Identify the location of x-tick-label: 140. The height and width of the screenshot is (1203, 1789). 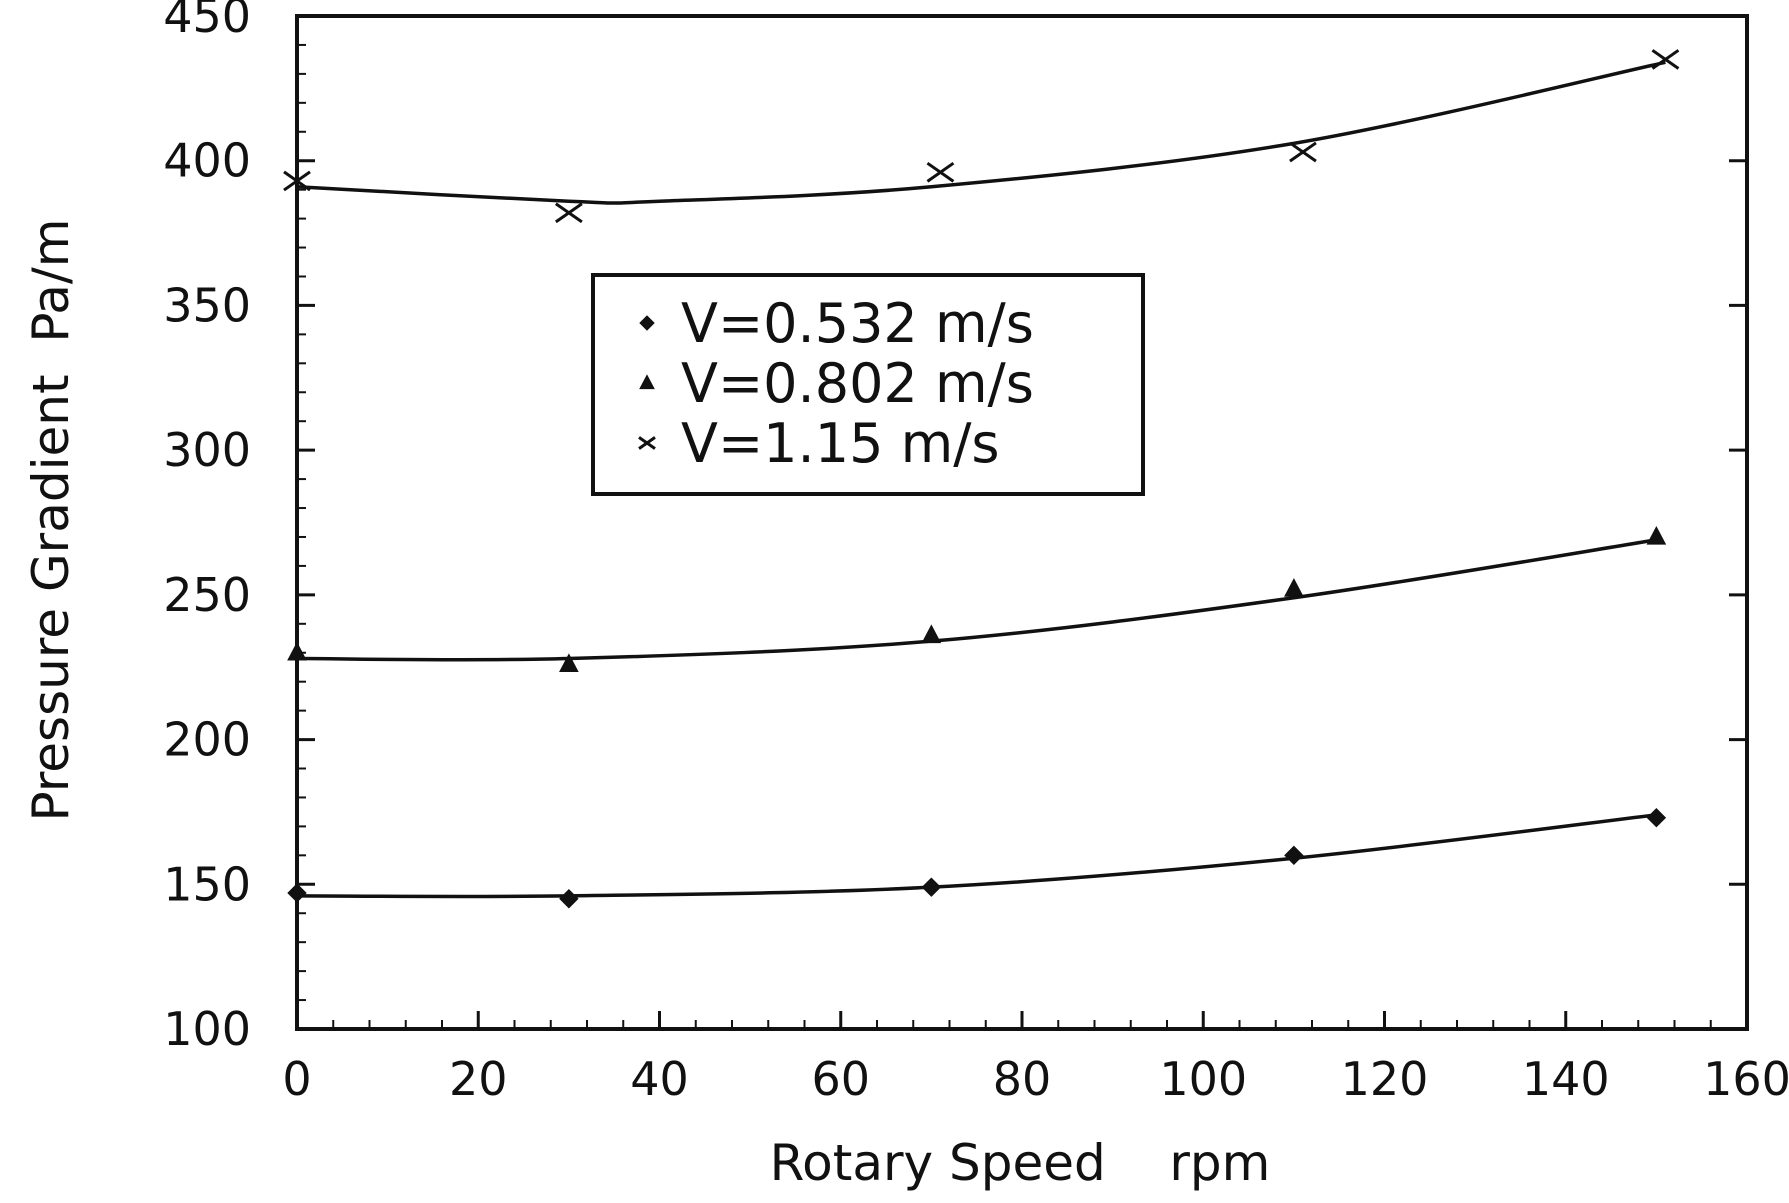
(1566, 1079).